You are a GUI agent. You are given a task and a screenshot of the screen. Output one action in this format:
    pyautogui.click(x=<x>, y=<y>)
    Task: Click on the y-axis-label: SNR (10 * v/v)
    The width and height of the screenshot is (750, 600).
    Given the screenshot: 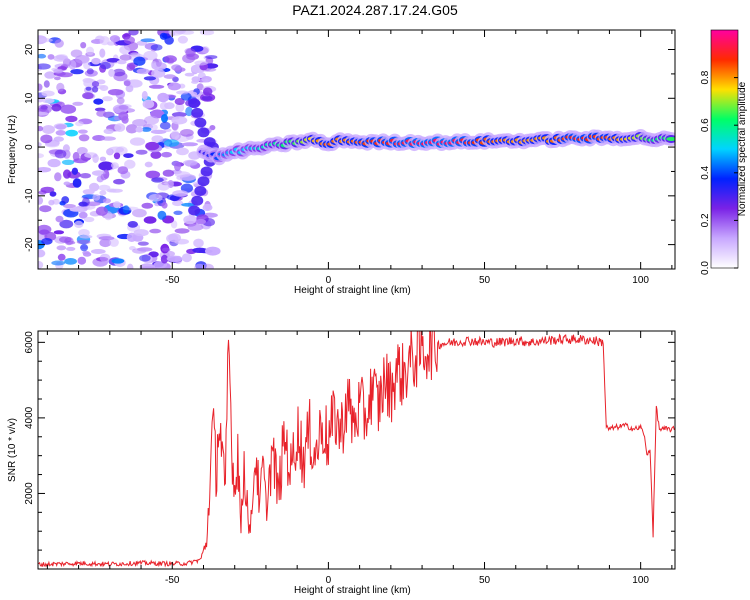 What is the action you would take?
    pyautogui.click(x=12, y=450)
    